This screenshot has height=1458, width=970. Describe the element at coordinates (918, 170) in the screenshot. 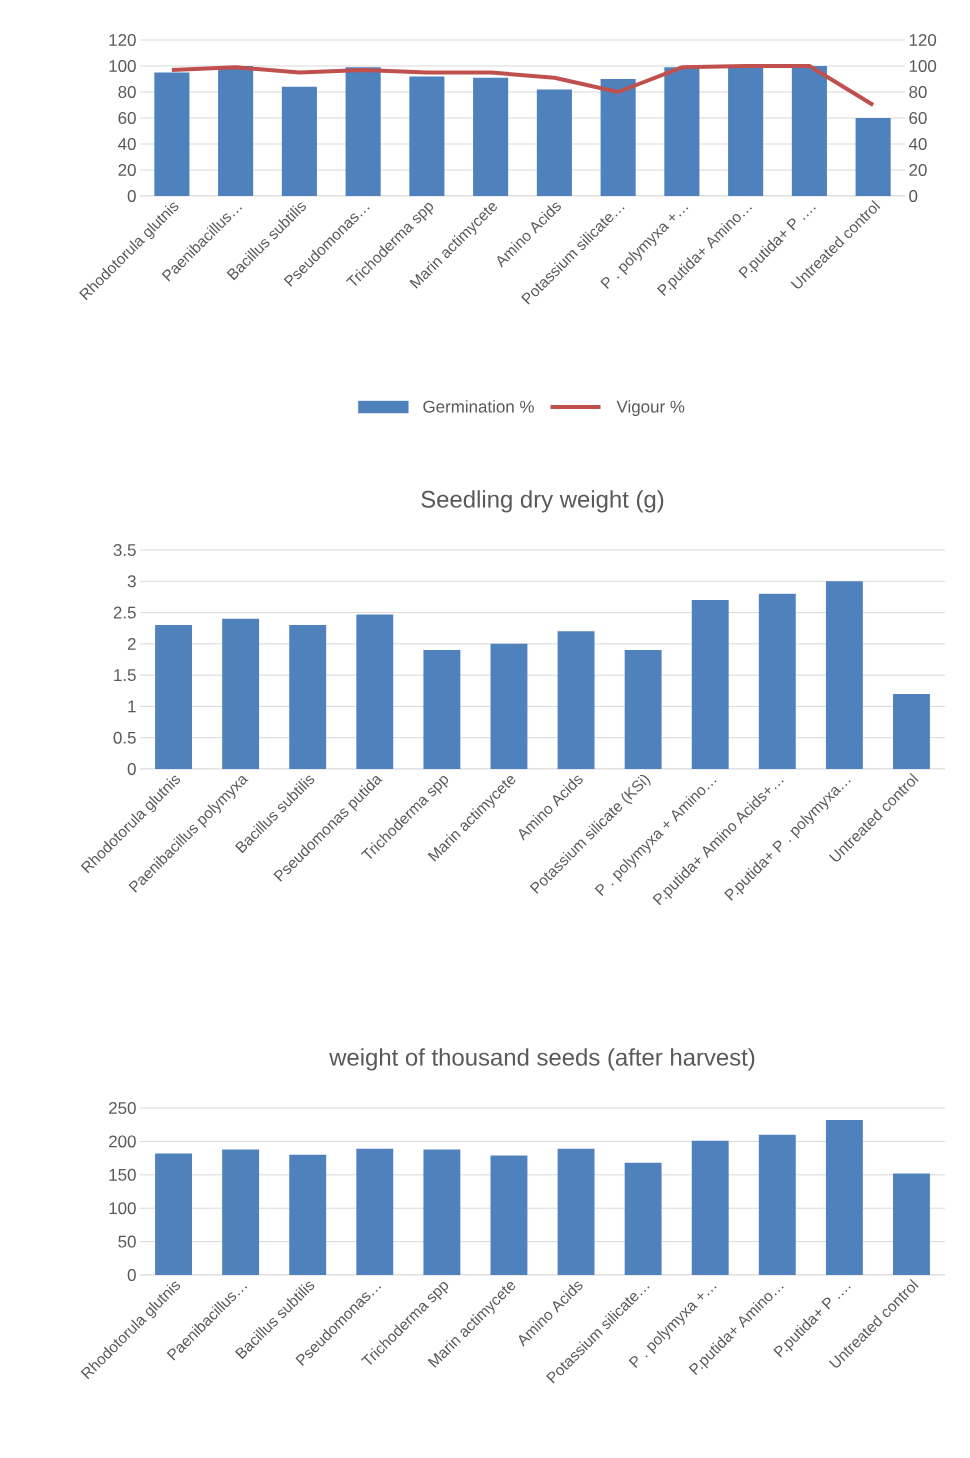

I see `y2-tick-label: 20` at that location.